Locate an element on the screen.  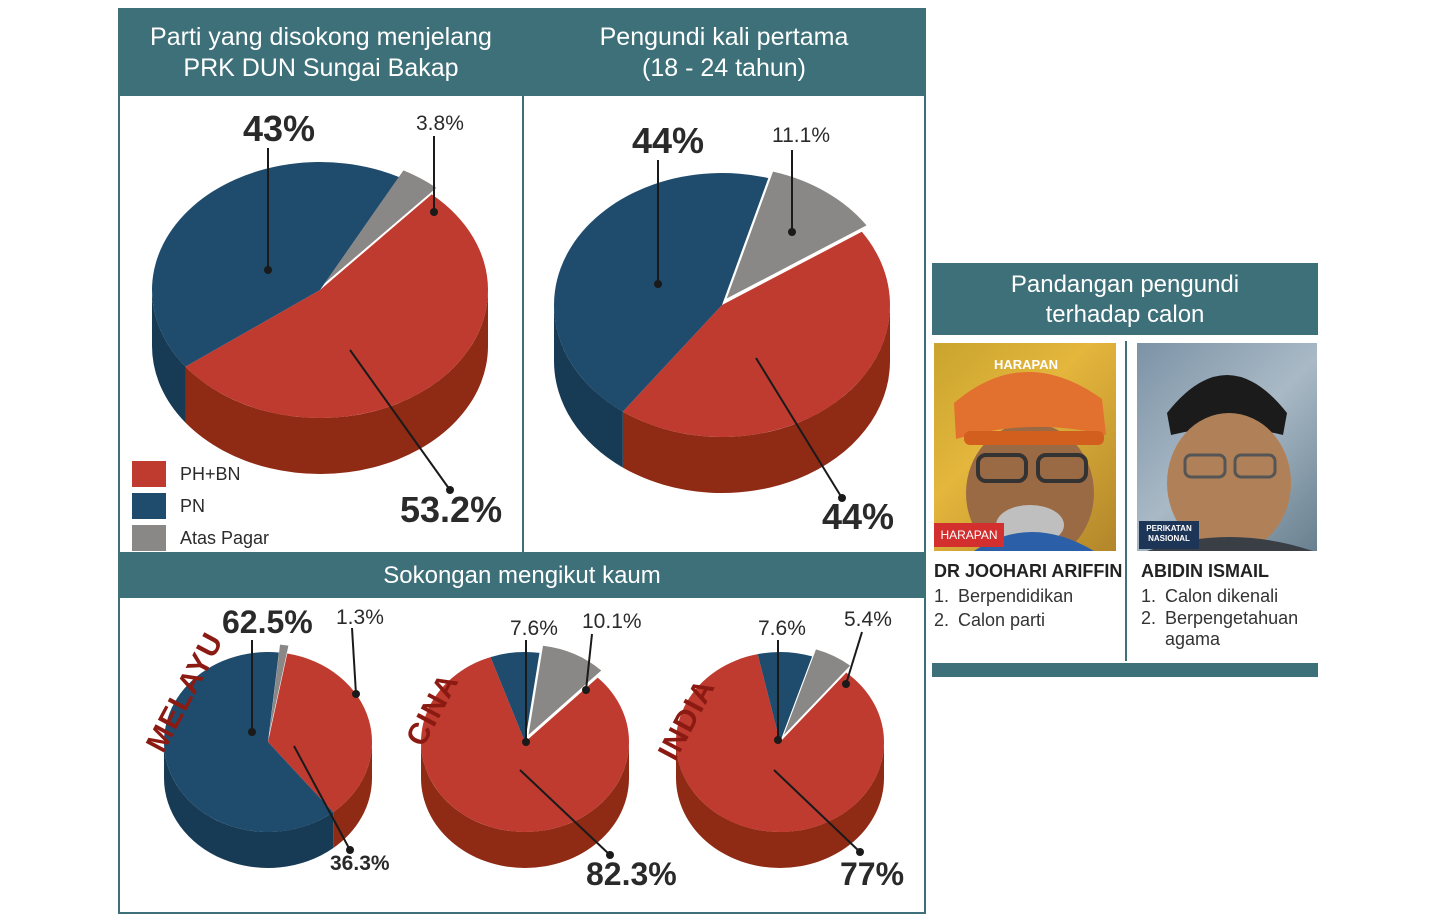
pie-first-time-side-pn is located at coordinates (588, 386).